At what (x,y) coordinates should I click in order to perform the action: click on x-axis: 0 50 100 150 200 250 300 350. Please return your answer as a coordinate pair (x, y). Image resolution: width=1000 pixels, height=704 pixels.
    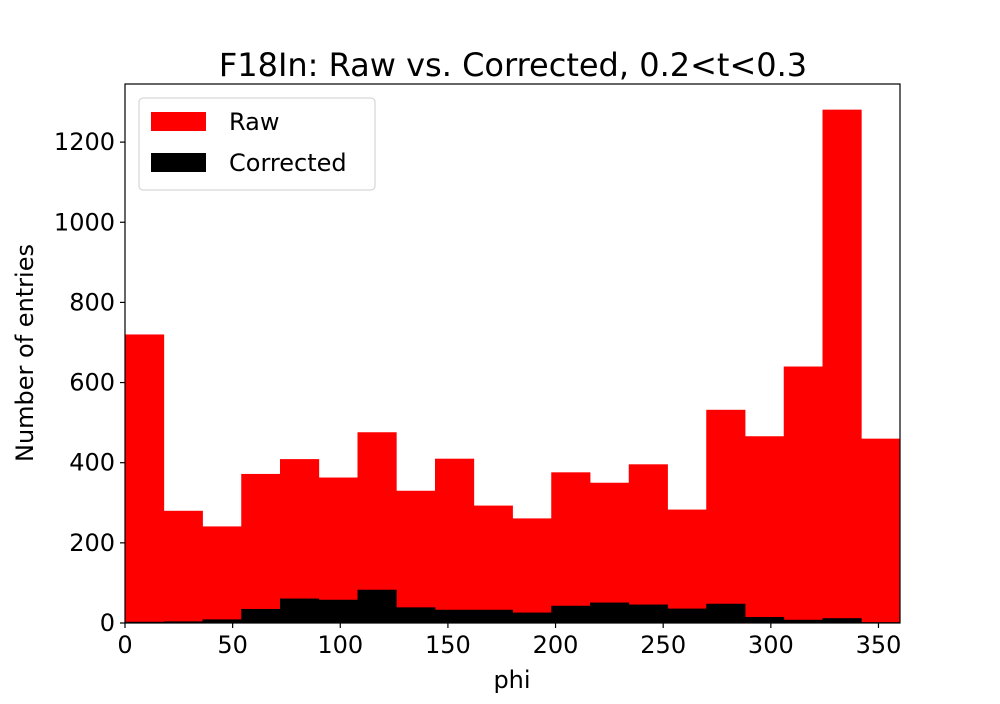
    Looking at the image, I should click on (509, 641).